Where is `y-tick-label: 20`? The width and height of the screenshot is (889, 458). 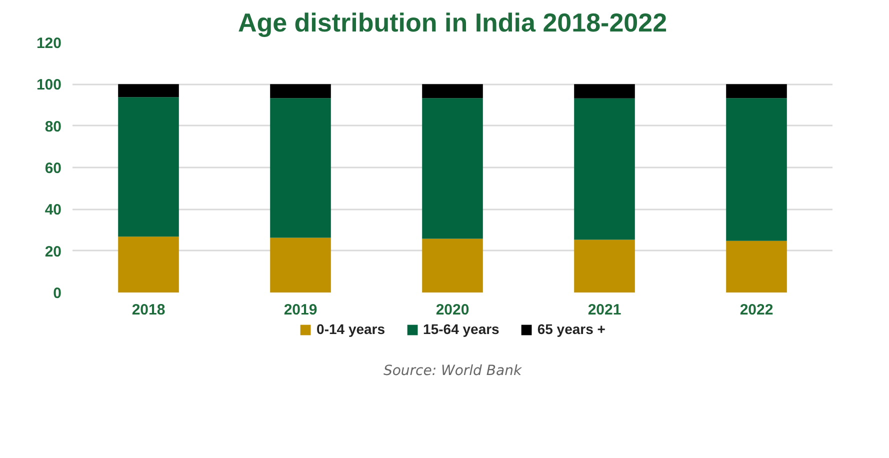
y-tick-label: 20 is located at coordinates (53, 251).